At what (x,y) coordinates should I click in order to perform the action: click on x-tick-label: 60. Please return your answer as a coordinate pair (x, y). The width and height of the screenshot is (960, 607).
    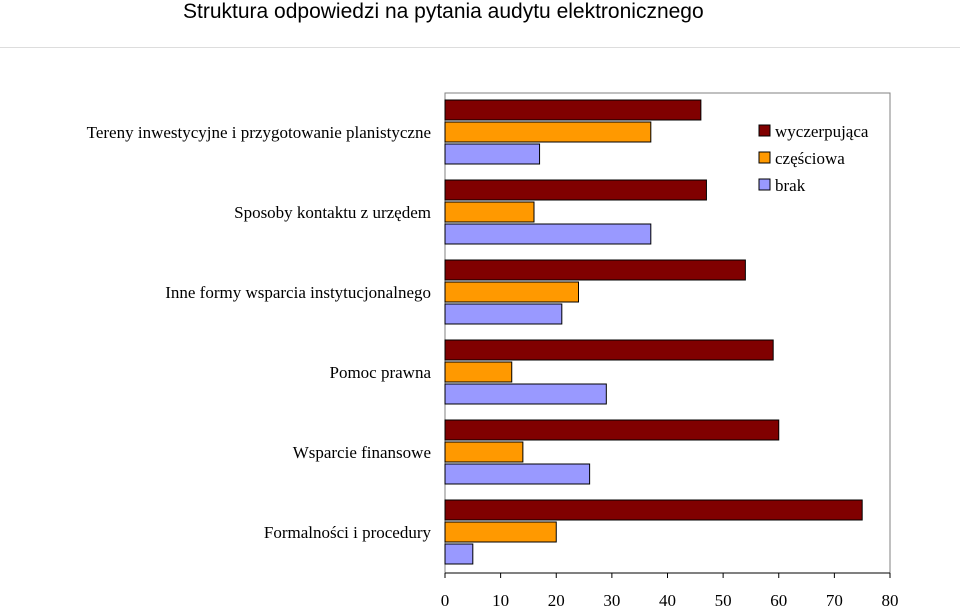
    Looking at the image, I should click on (778, 599).